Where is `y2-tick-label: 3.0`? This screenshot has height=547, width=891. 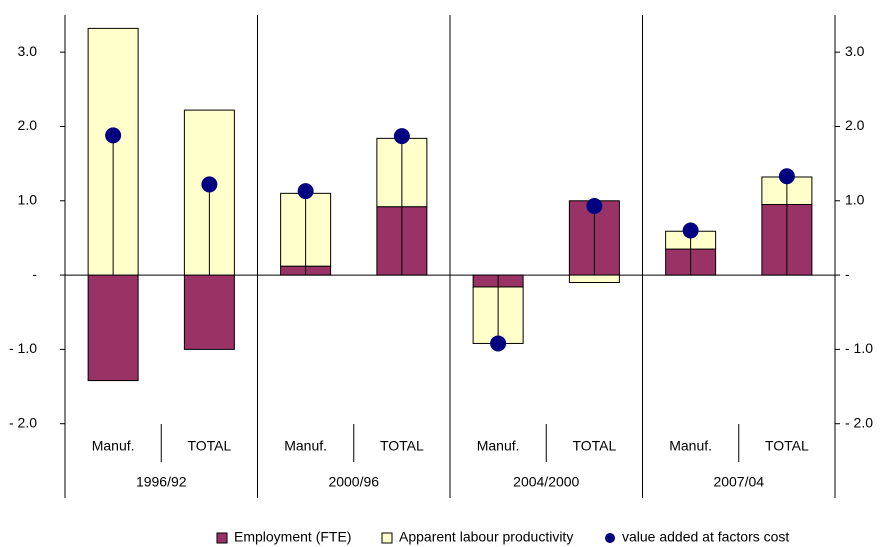 y2-tick-label: 3.0 is located at coordinates (855, 51).